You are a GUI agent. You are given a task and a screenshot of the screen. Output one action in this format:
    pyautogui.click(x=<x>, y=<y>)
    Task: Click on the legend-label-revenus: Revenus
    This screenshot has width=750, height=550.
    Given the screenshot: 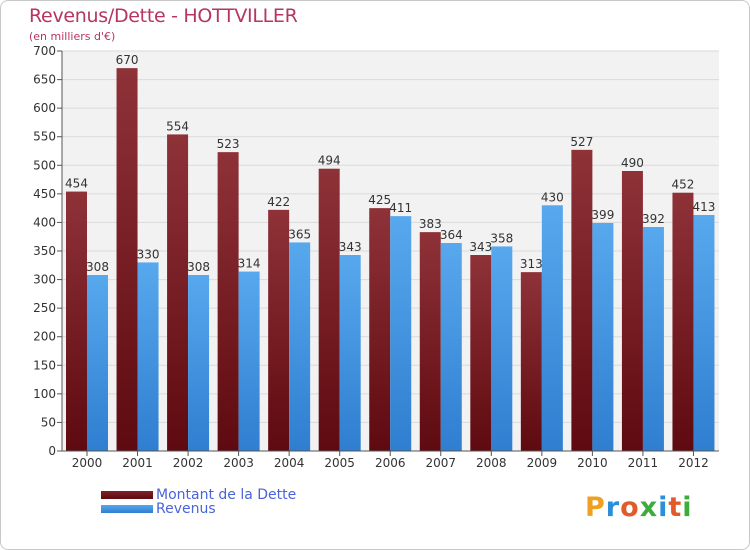 What is the action you would take?
    pyautogui.click(x=186, y=509)
    